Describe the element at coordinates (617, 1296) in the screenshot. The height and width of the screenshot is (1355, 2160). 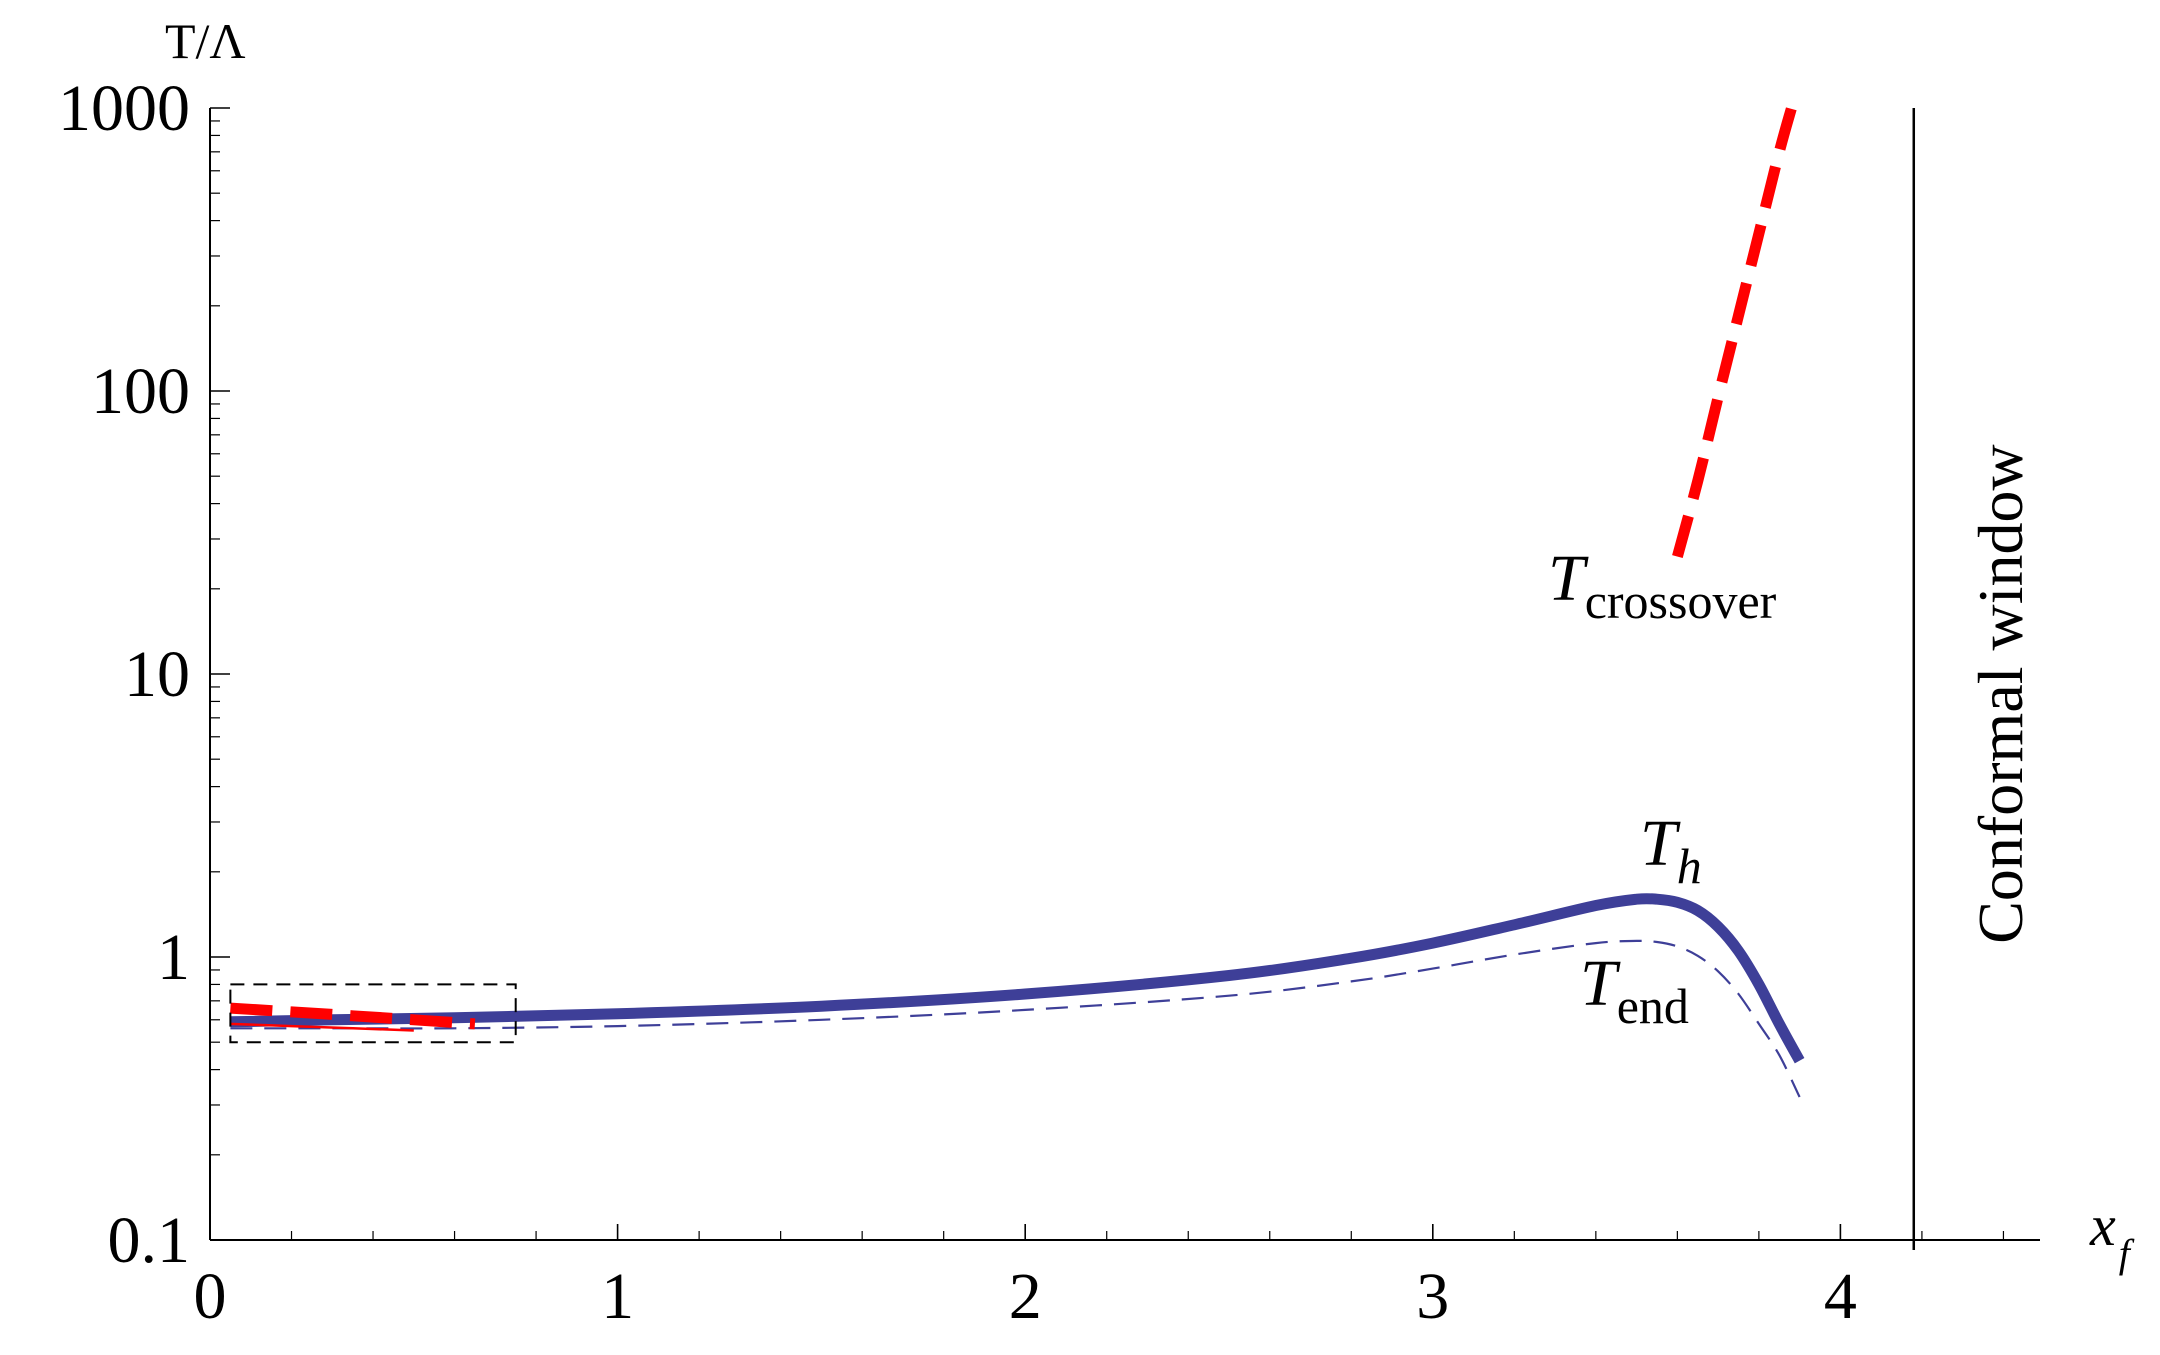
I see `x-tick-label: 1` at that location.